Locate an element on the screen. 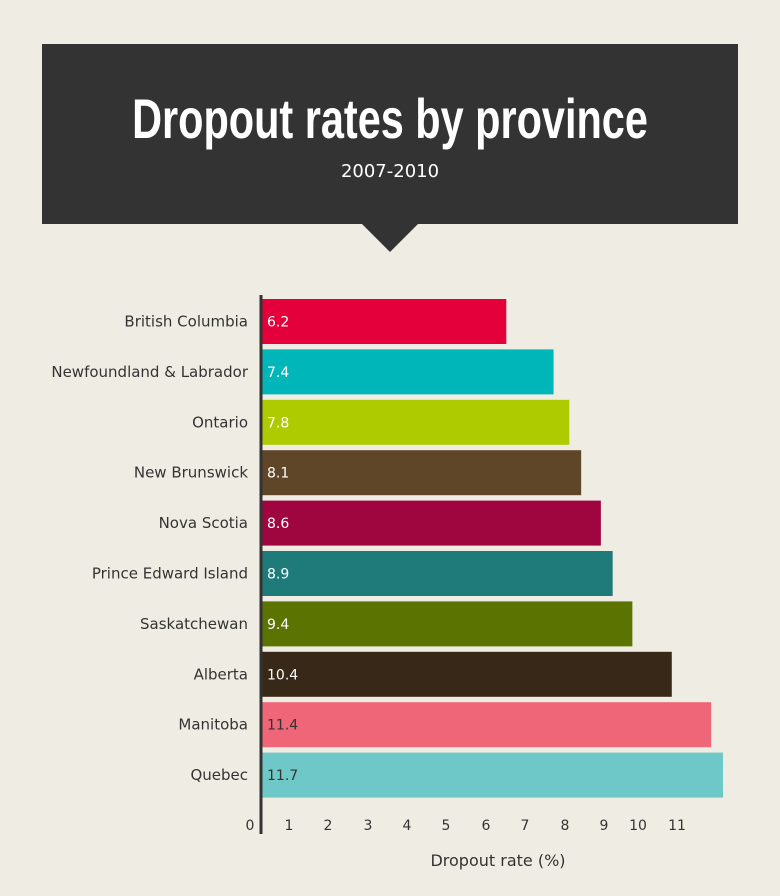  bar-value-label: 7.8 is located at coordinates (278, 423).